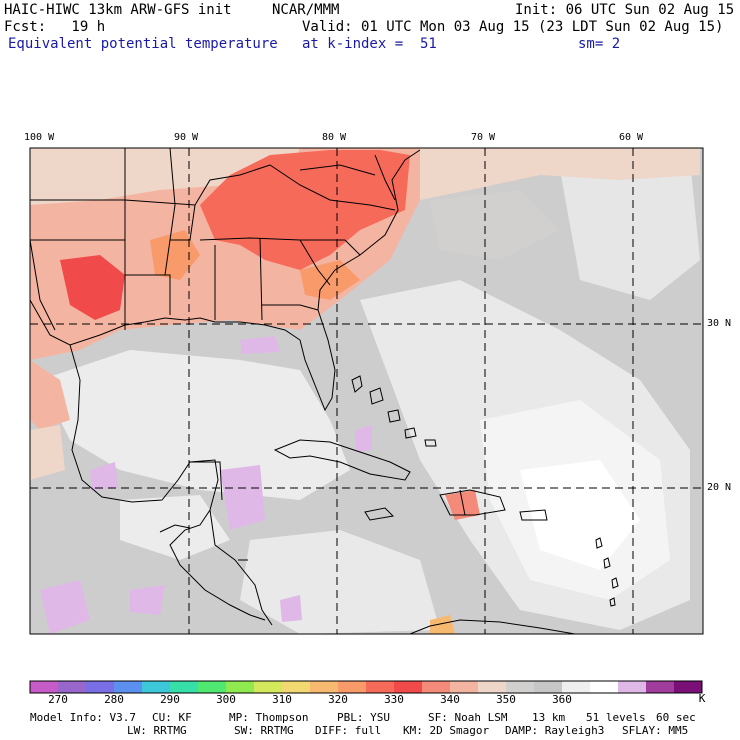 The image size is (740, 740). What do you see at coordinates (172, 717) in the screenshot?
I see `footer-cumulus: CU: KF` at bounding box center [172, 717].